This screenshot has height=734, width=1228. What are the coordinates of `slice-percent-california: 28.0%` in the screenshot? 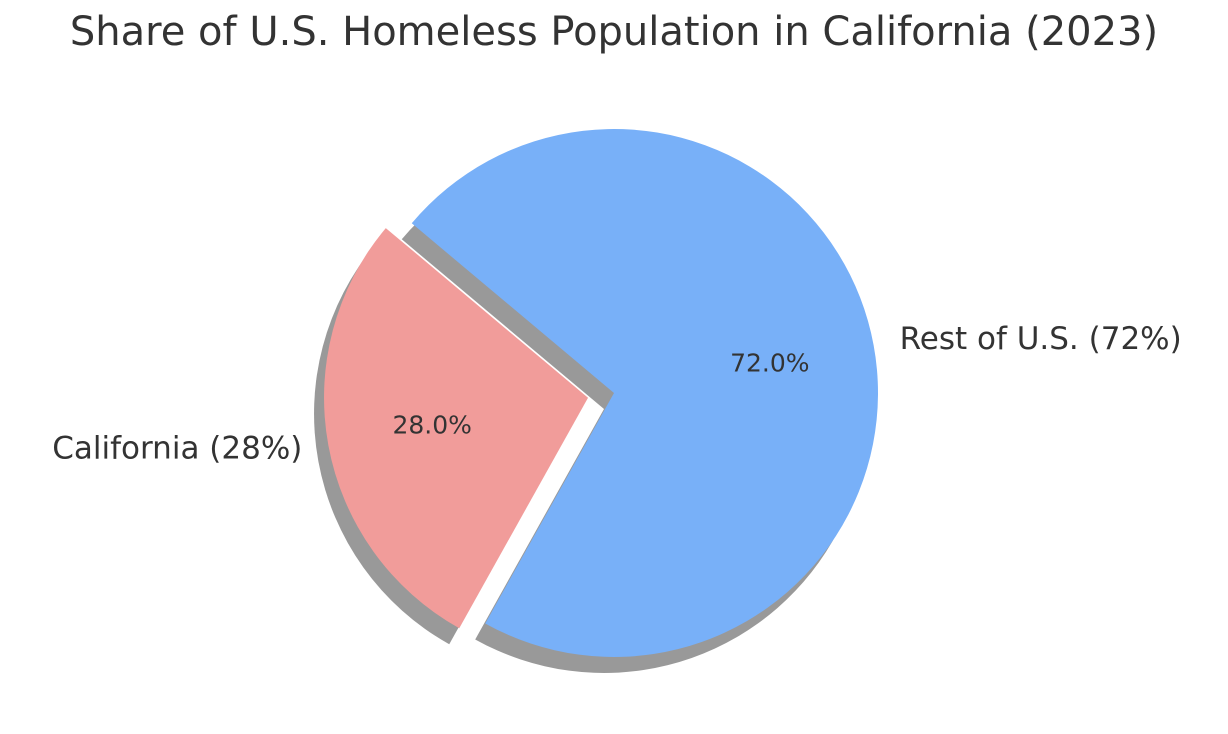 It's located at (431, 424).